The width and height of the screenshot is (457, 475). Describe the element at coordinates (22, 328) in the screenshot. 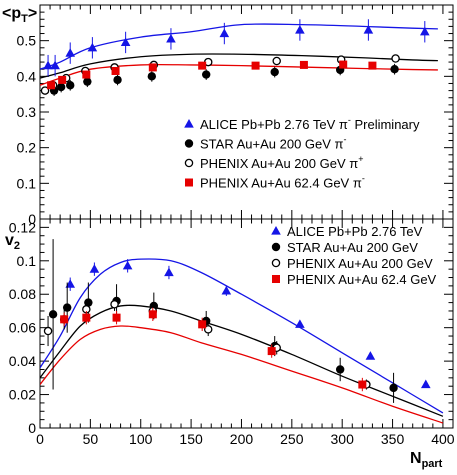

I see `y-tick-label: 0.06` at that location.